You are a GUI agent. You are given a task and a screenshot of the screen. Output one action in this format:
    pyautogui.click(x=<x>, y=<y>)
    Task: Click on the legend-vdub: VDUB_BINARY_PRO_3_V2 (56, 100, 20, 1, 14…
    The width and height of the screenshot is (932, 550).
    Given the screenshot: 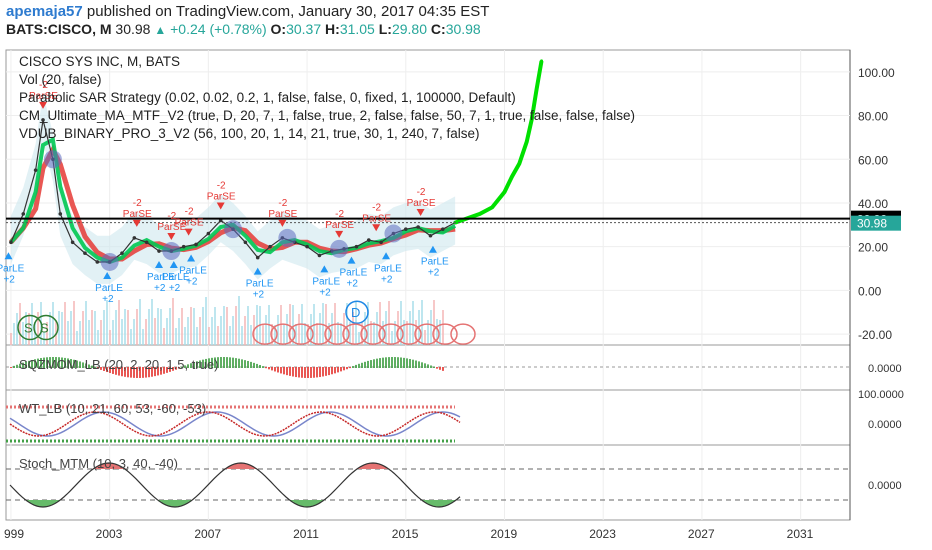 What is the action you would take?
    pyautogui.click(x=249, y=133)
    